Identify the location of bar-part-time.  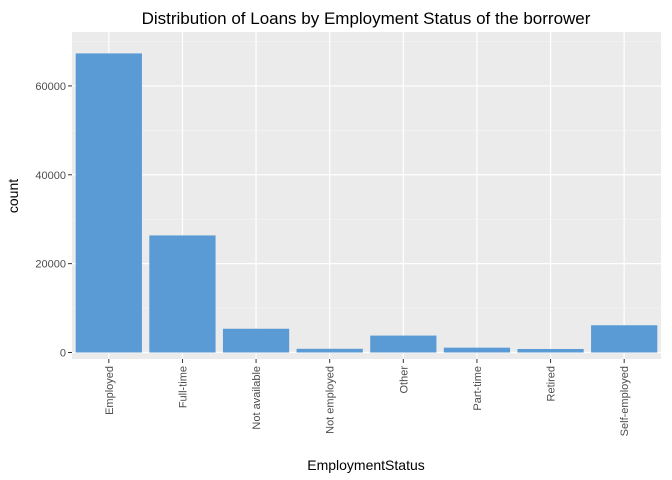
(477, 350).